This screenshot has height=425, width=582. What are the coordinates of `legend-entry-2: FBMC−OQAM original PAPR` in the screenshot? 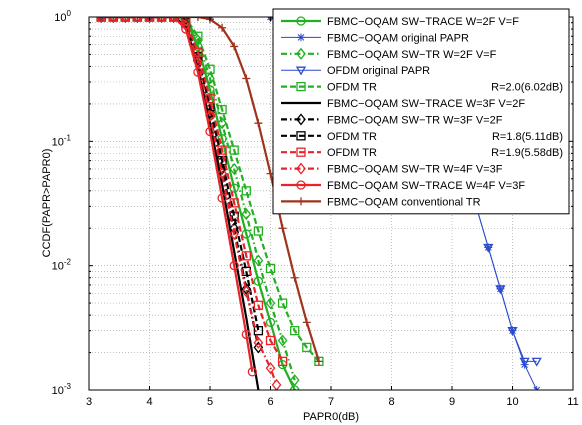 It's located at (375, 38).